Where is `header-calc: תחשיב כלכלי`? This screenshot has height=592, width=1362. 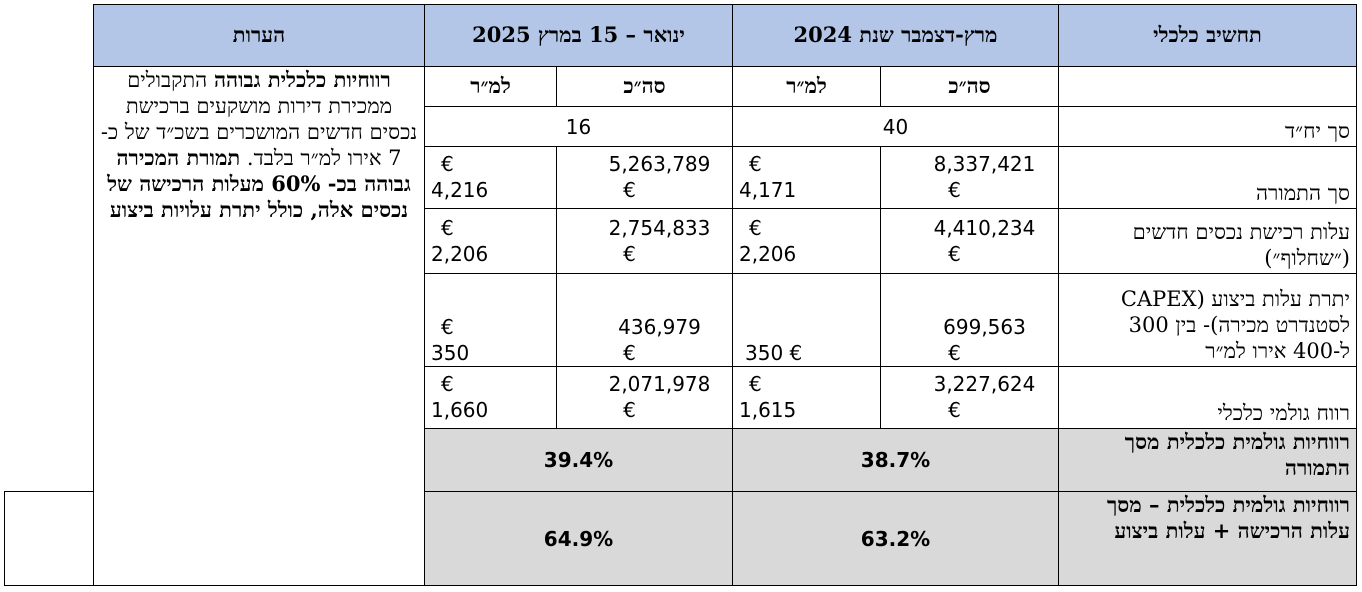 header-calc: תחשיב כלכלי is located at coordinates (1207, 35).